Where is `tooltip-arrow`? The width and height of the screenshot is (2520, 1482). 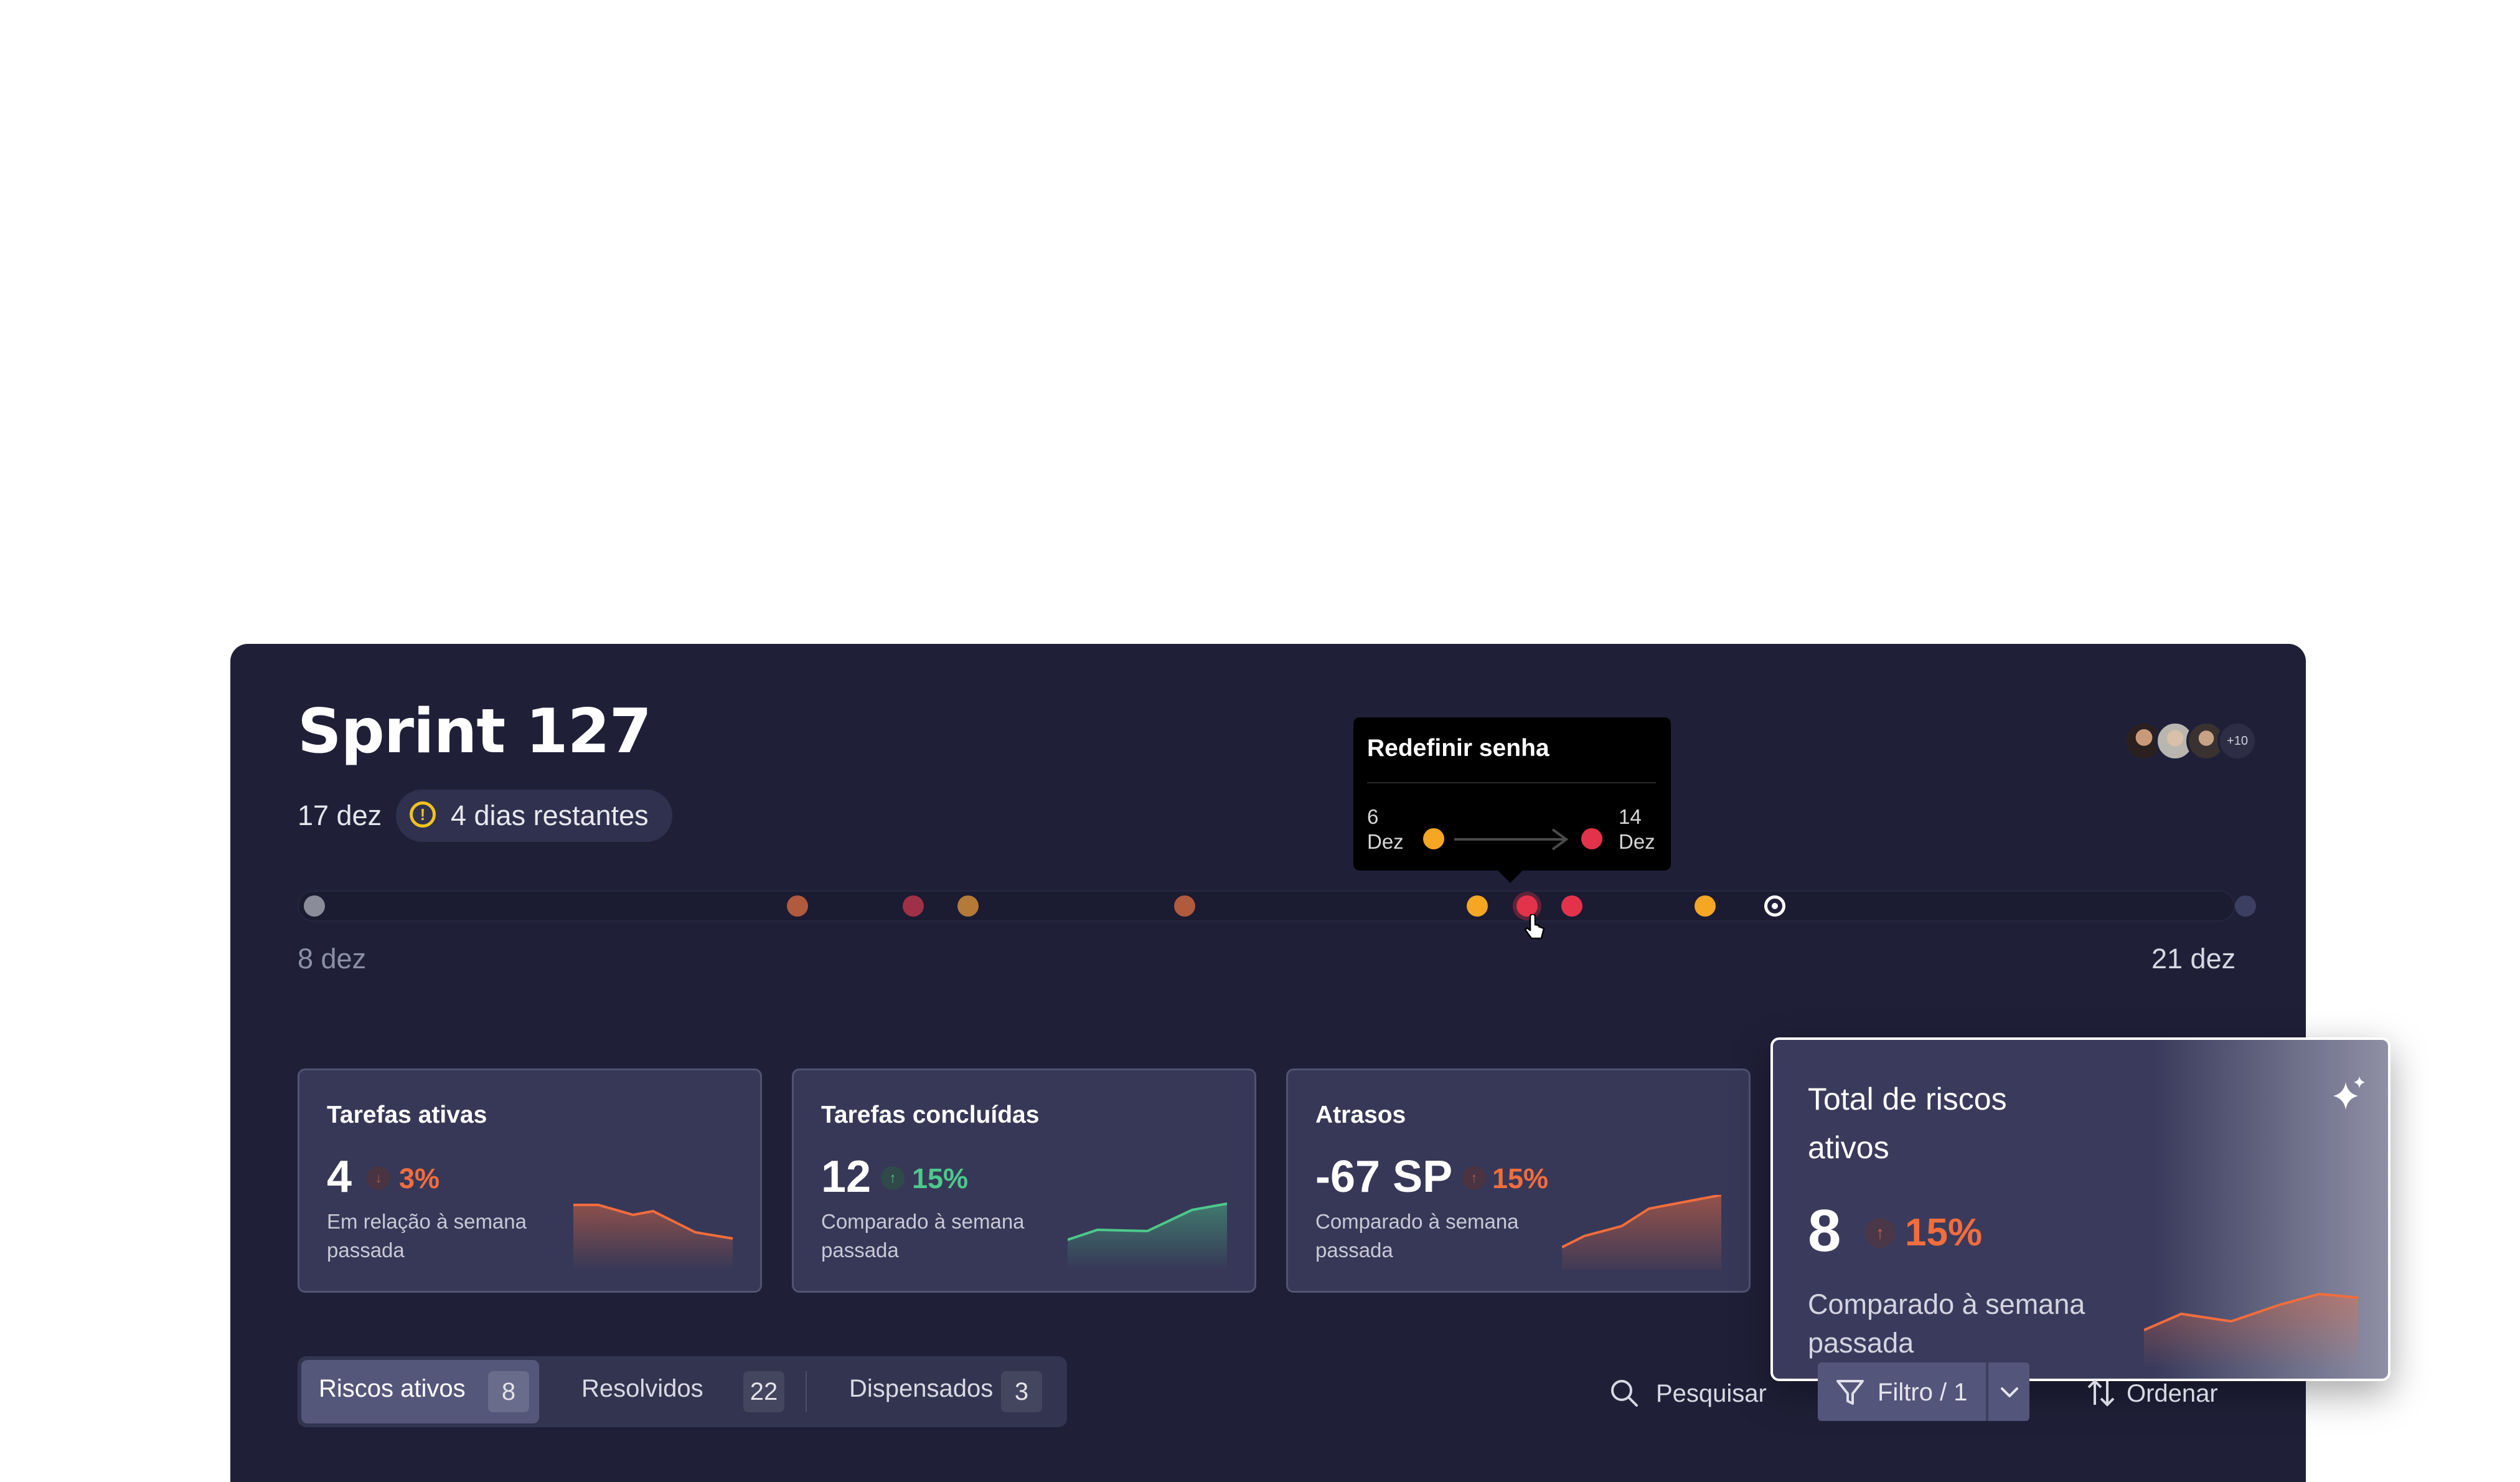
tooltip-arrow is located at coordinates (1510, 876).